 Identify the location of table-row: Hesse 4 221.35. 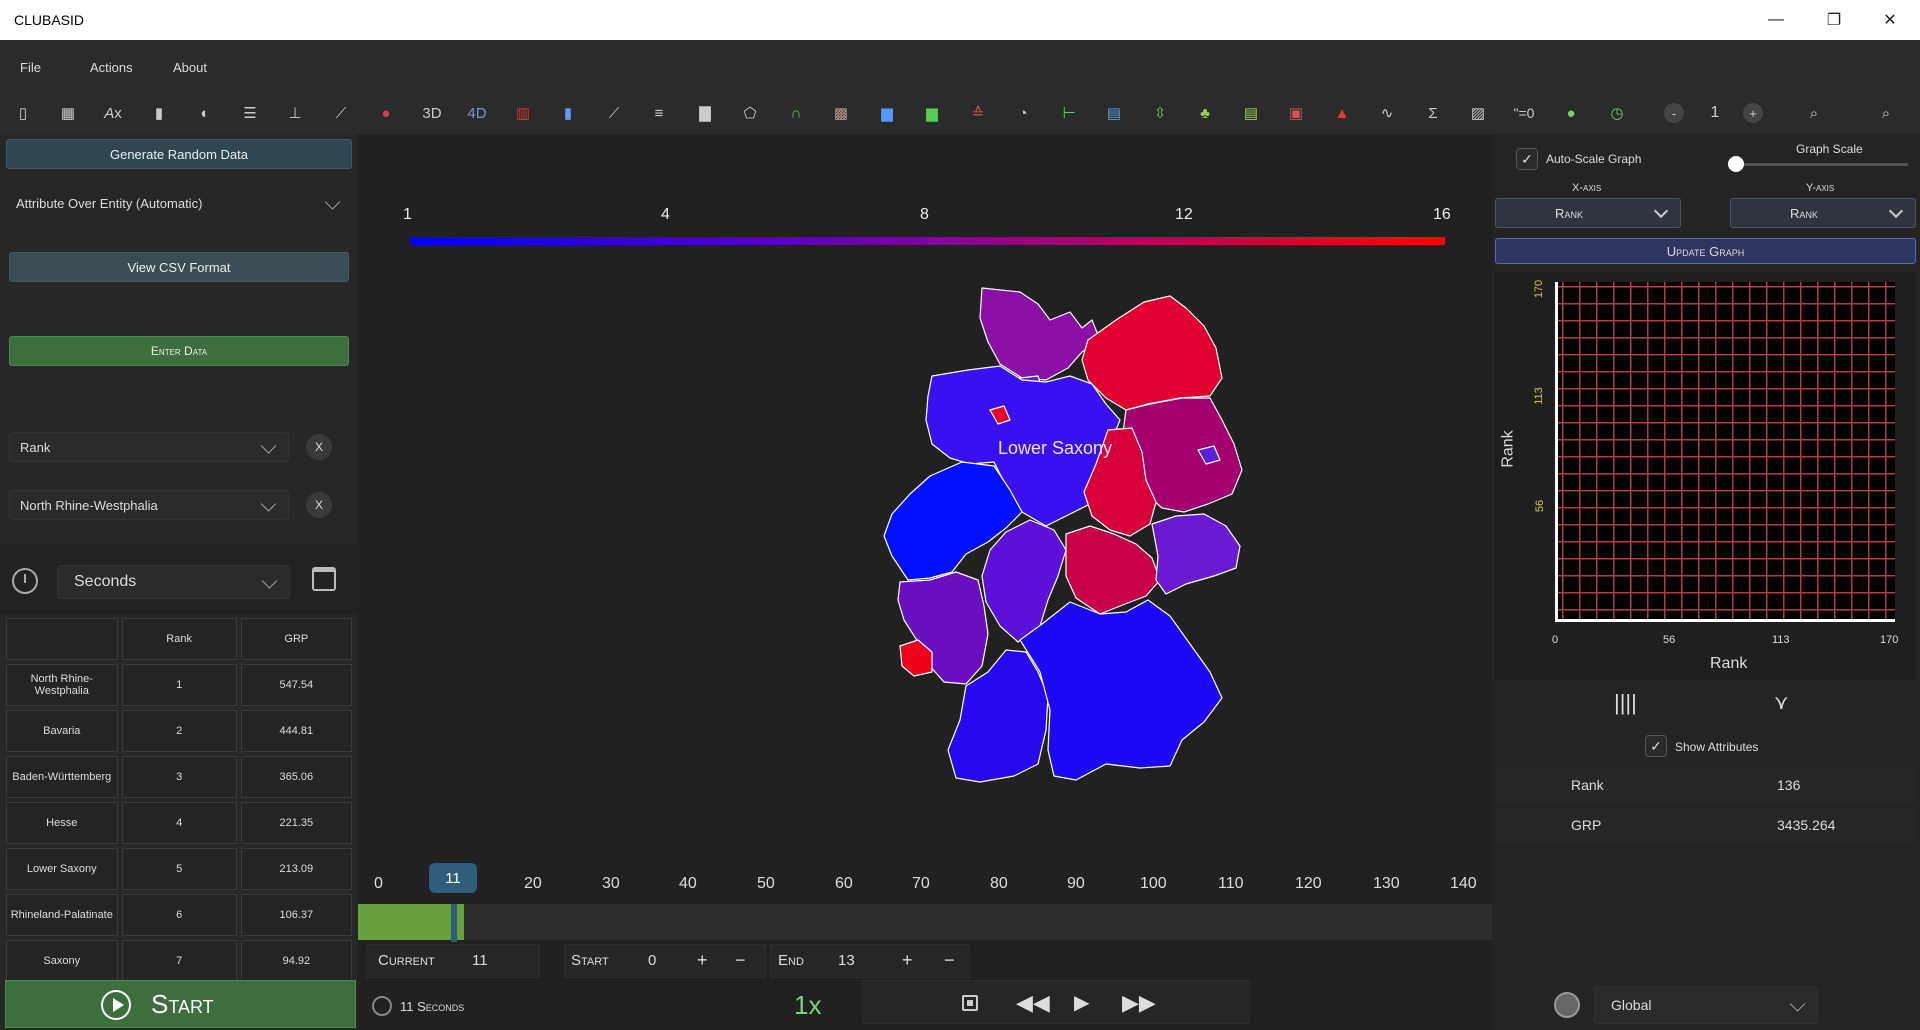
(179, 823).